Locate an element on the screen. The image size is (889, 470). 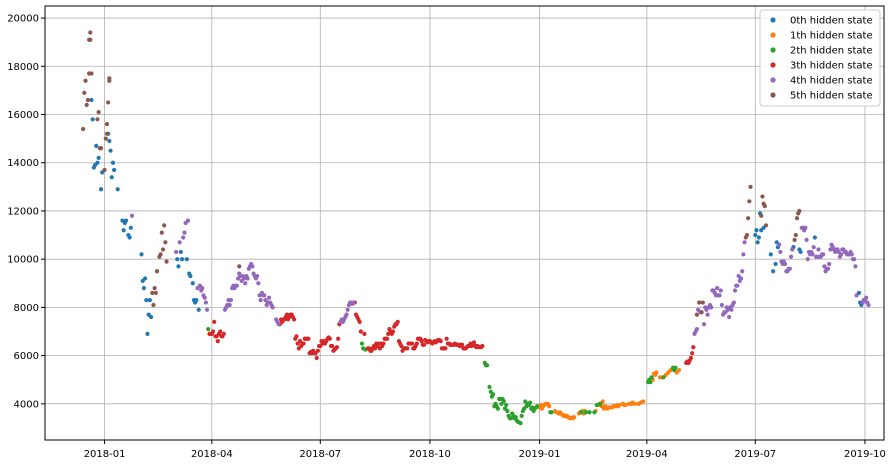
x-tick-label: 2018-10 is located at coordinates (430, 454).